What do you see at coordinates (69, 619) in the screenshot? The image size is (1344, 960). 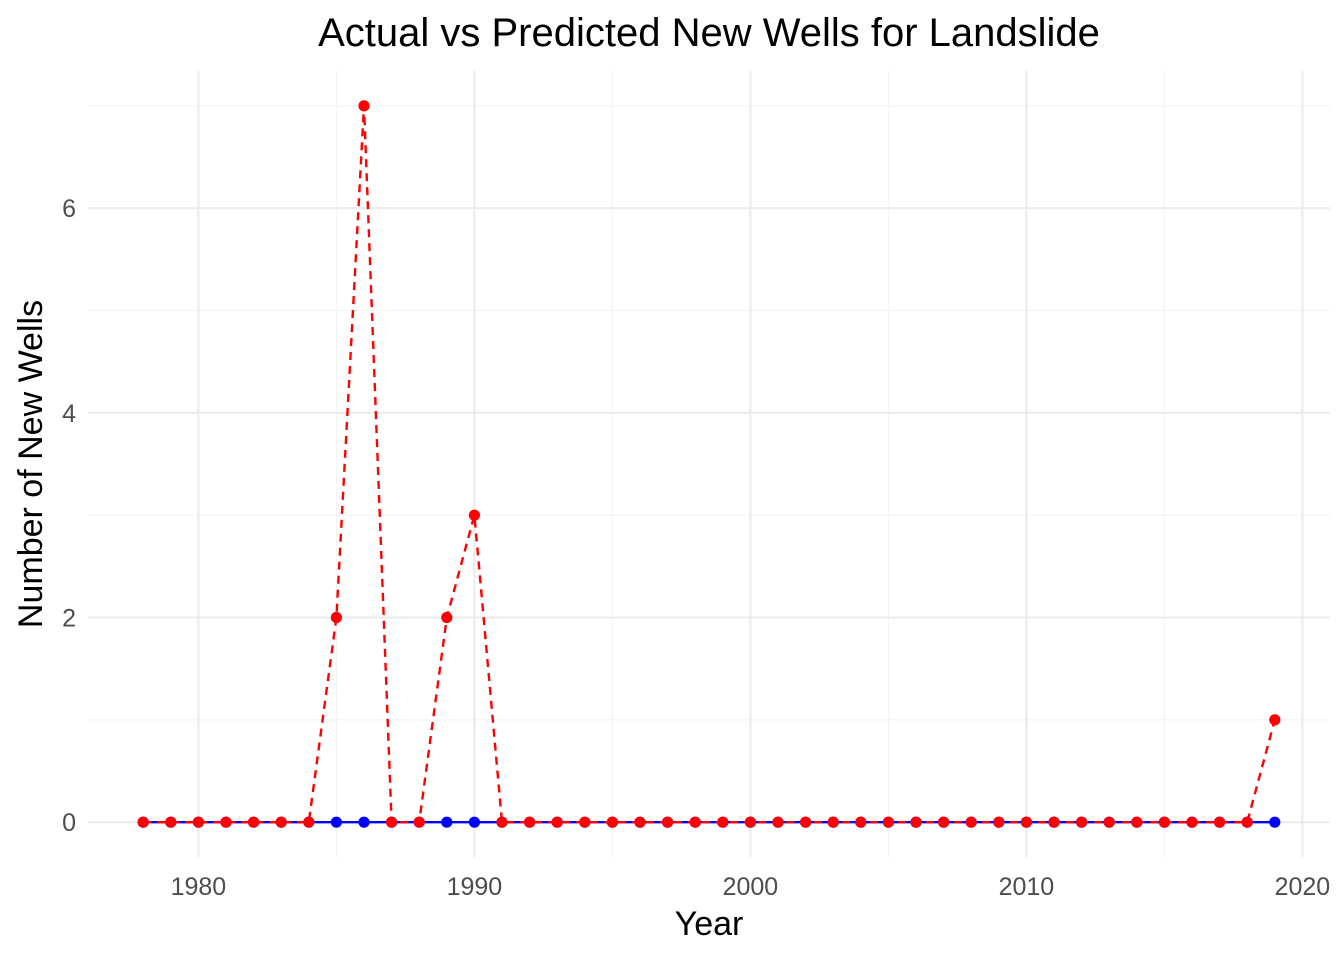 I see `y-tick-label: 2` at bounding box center [69, 619].